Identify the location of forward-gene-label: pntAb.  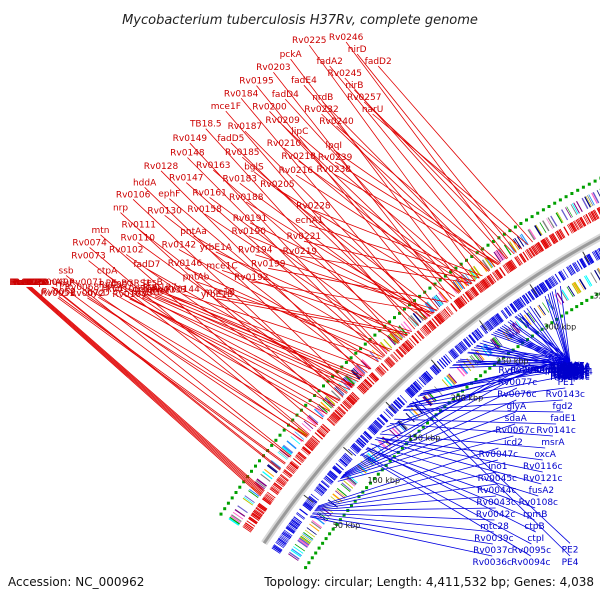
(196, 278).